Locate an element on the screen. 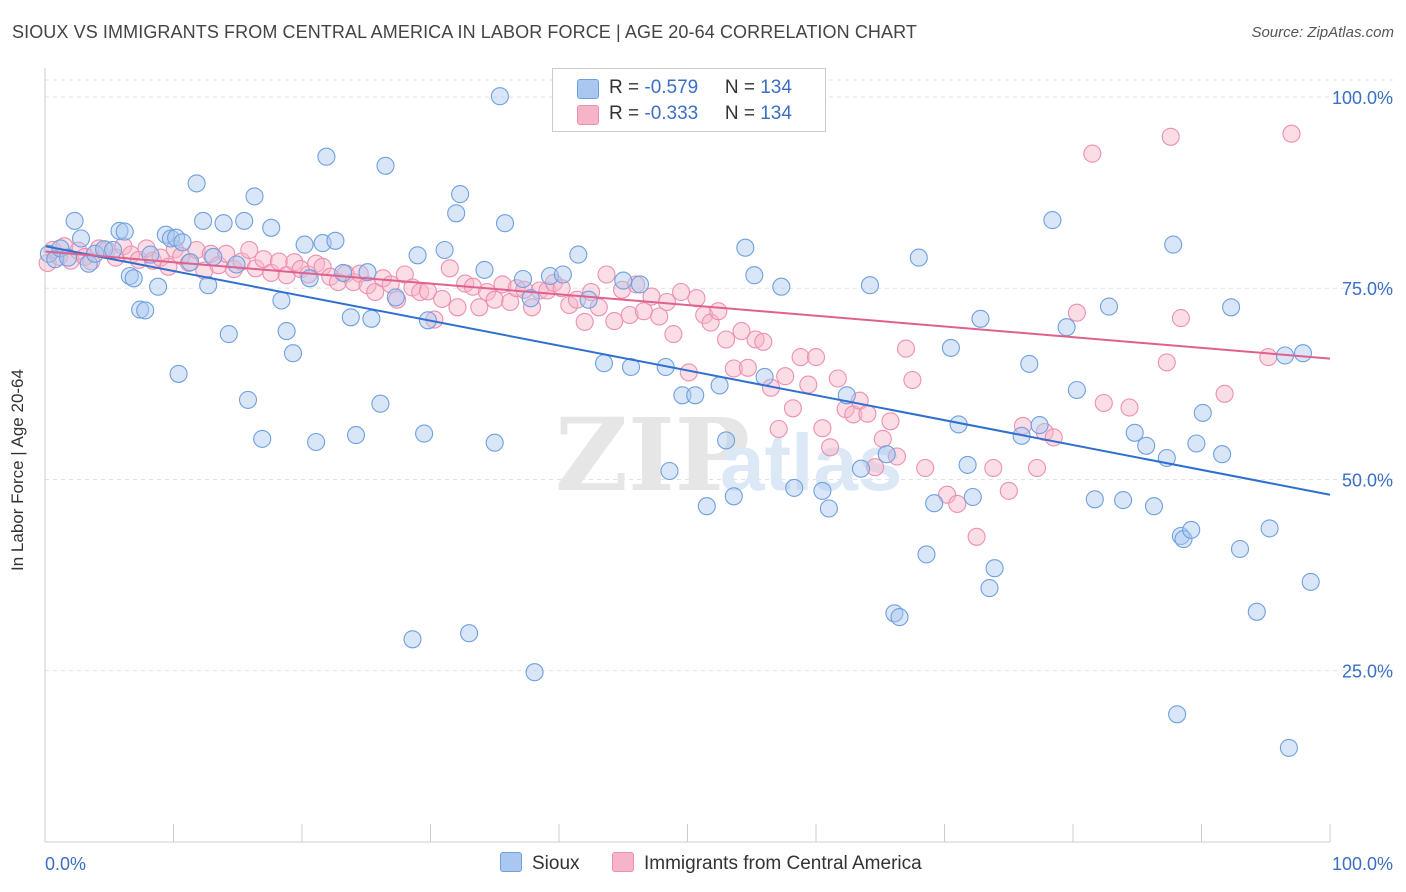  series-legend: Sioux Immigrants from Central America is located at coordinates (703, 864).